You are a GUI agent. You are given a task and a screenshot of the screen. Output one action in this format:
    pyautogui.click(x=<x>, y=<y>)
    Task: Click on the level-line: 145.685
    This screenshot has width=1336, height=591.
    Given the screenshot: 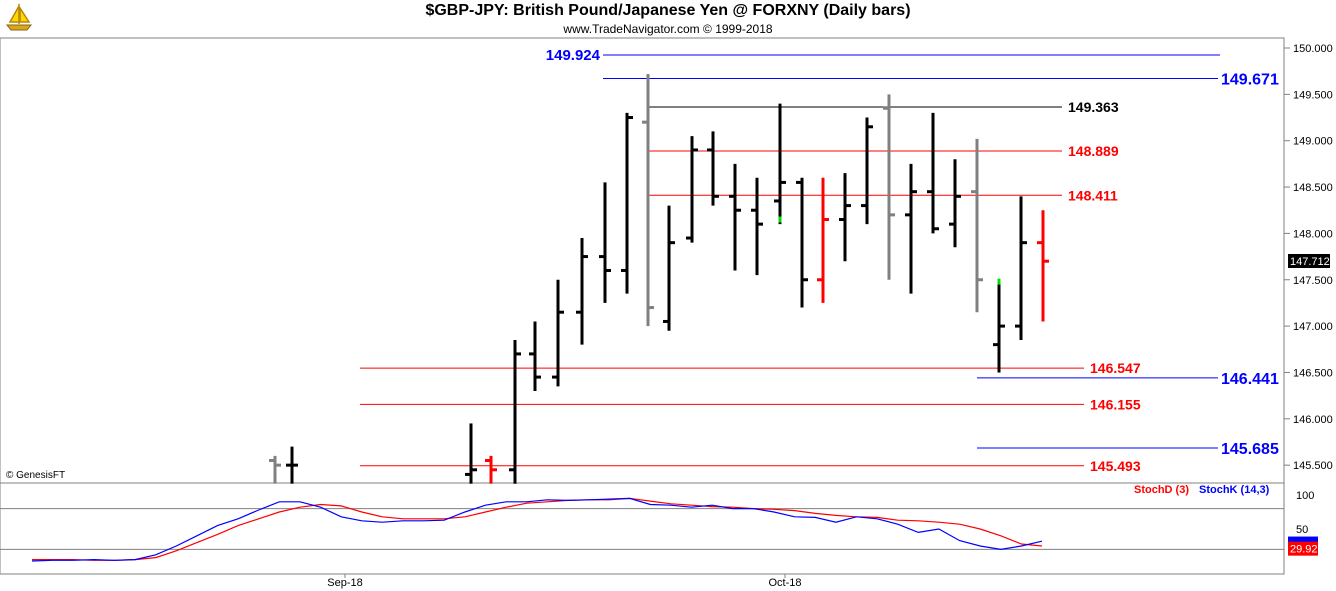 What is the action you would take?
    pyautogui.click(x=1128, y=449)
    